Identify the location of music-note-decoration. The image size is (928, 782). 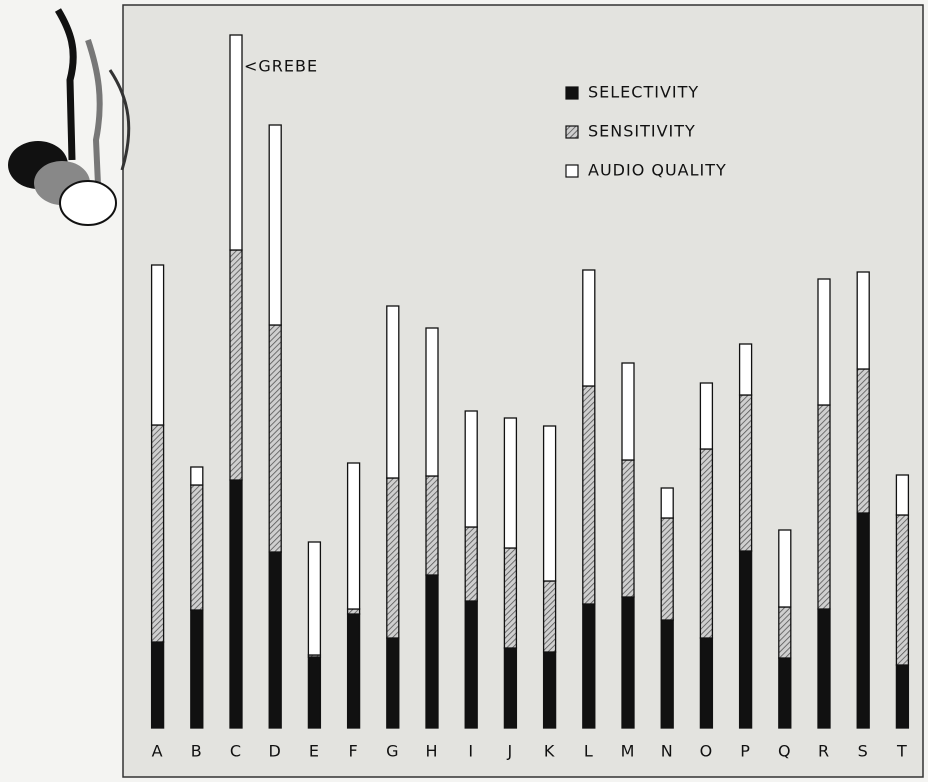
(69, 117).